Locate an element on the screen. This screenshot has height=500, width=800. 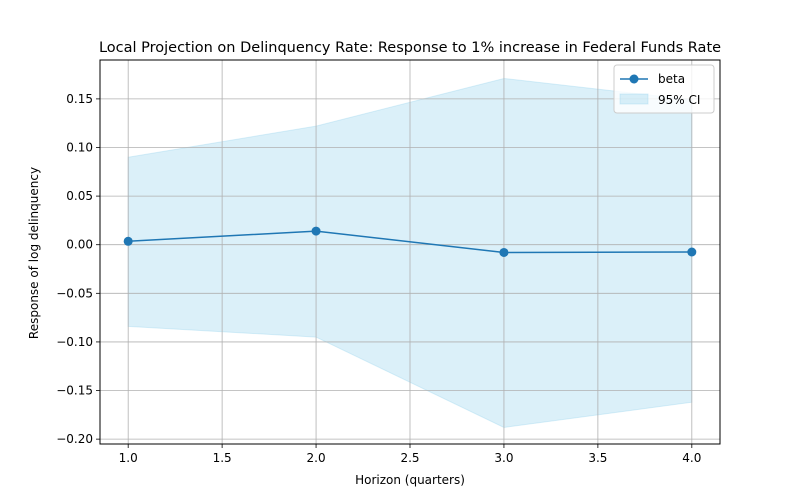
y-tick-label-4: 0.00 is located at coordinates (79, 245).